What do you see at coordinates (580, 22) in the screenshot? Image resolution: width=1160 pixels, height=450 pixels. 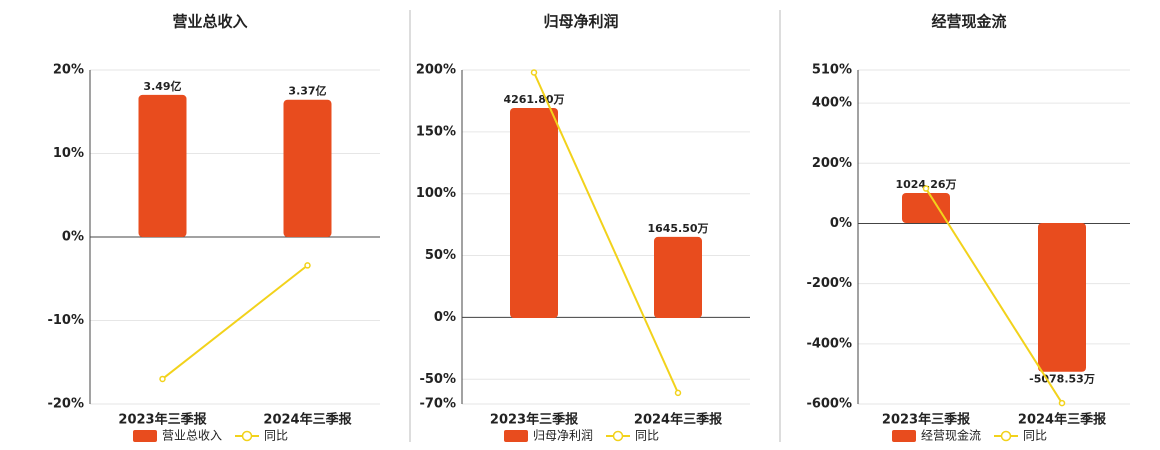 I see `chart-title: 归母净利润` at bounding box center [580, 22].